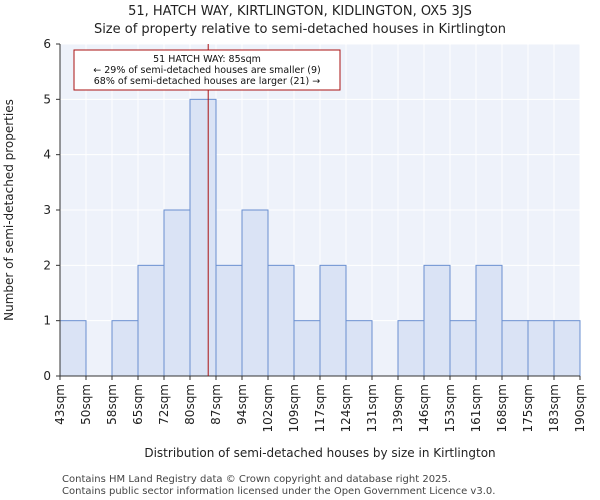 This screenshot has width=600, height=500. I want to click on annotation-box, so click(207, 70).